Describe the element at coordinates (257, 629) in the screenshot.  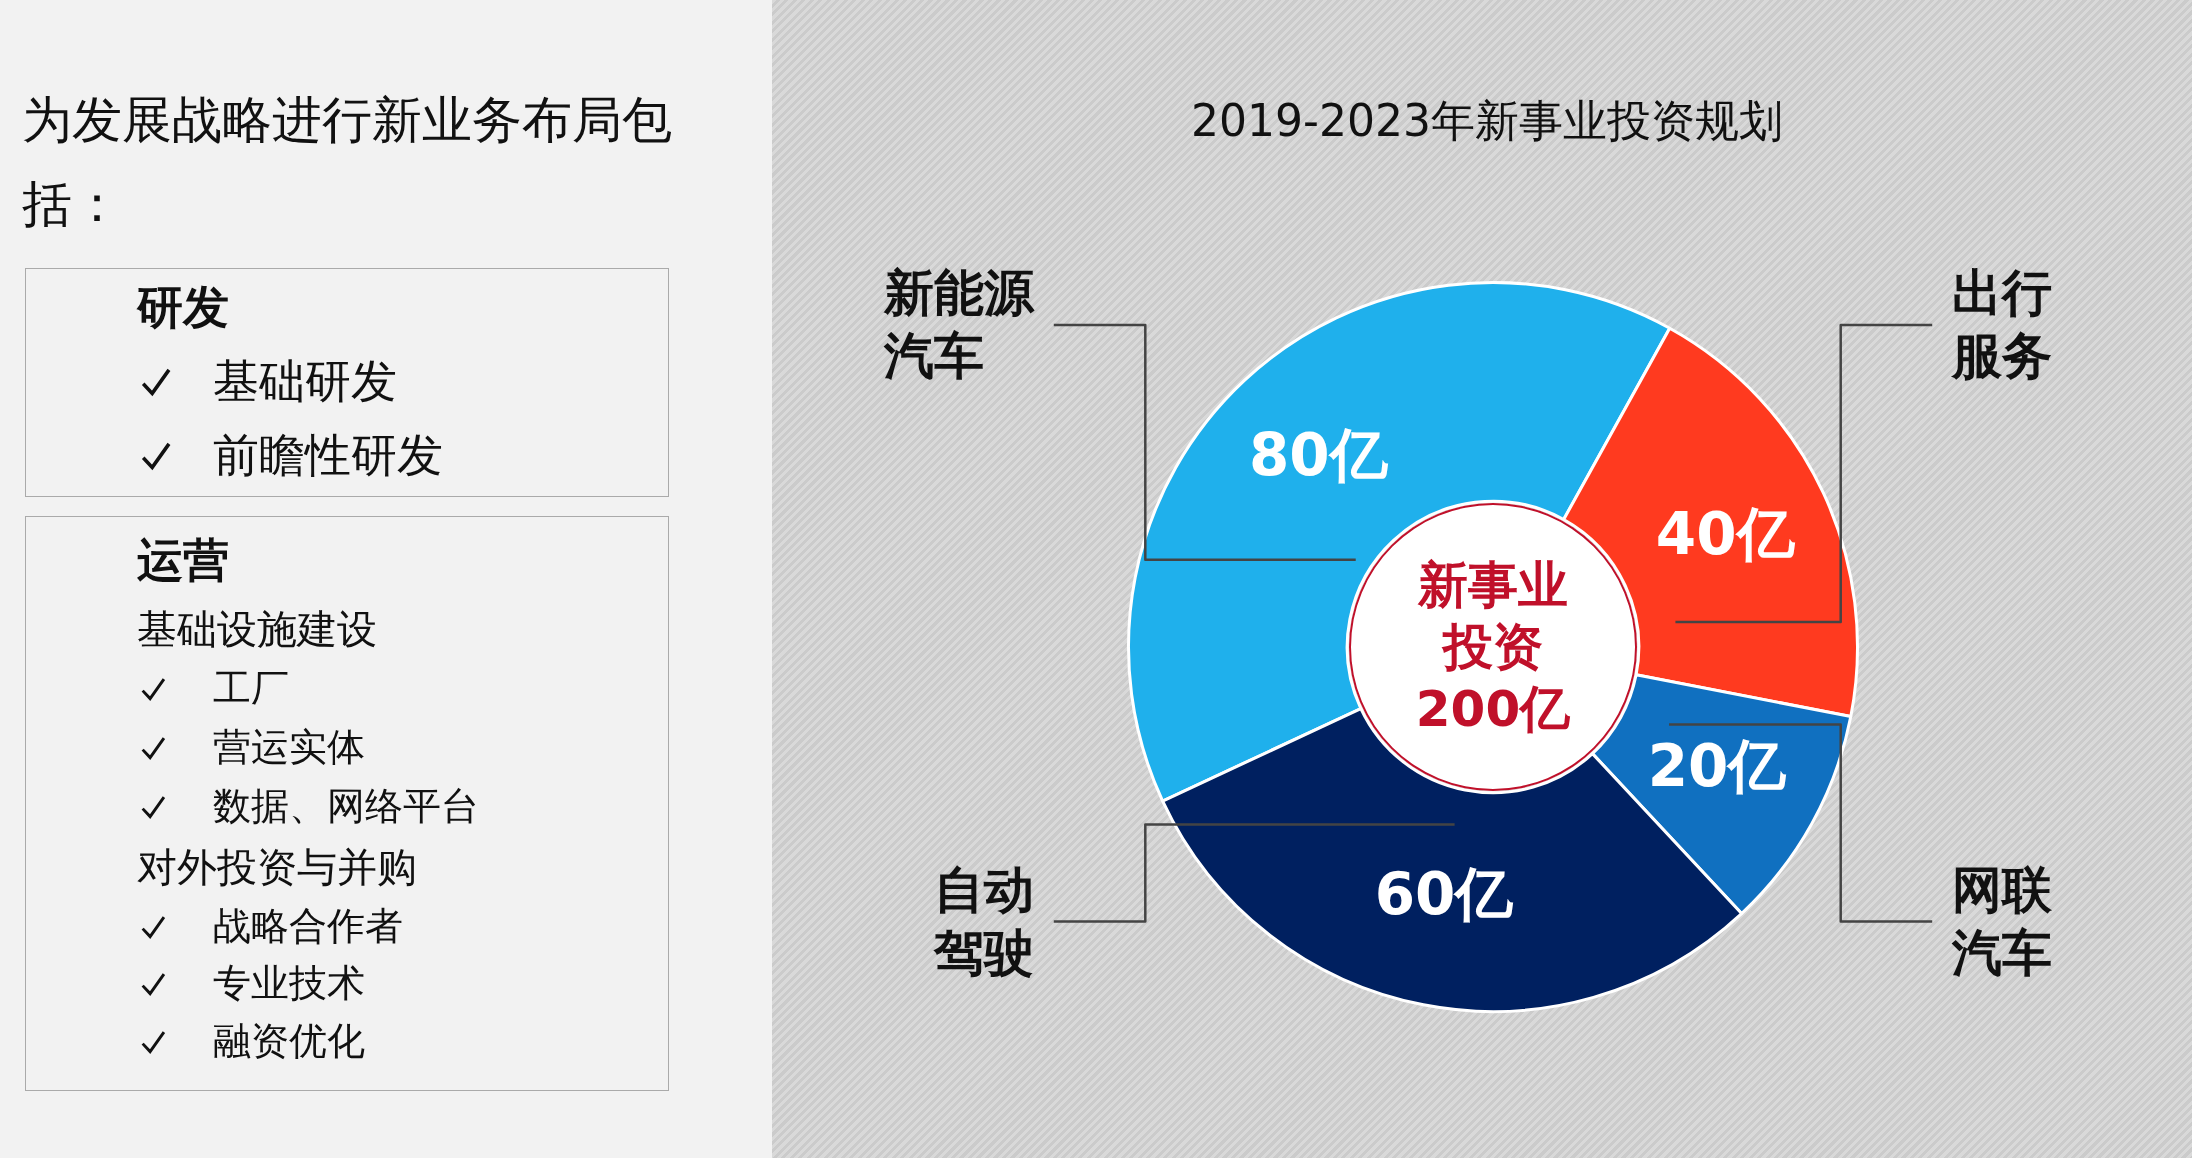
I see `text: 基础设施建设` at that location.